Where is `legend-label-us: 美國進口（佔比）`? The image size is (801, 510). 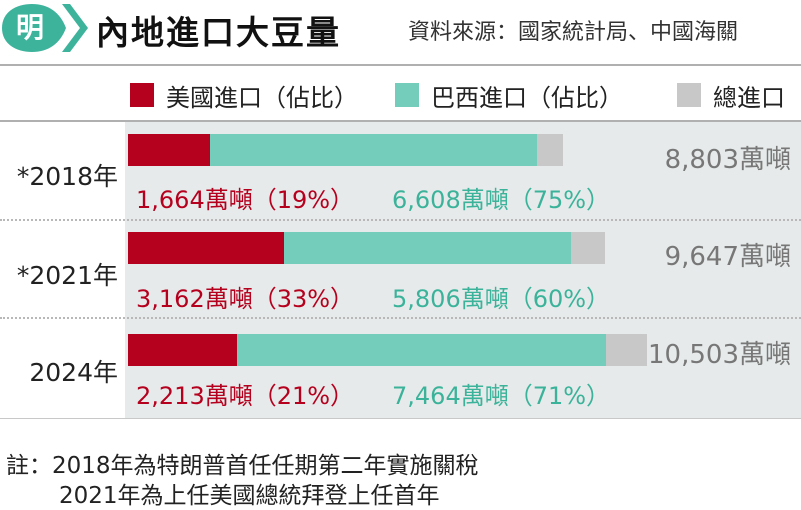
legend-label-us: 美國進口（佔比） is located at coordinates (262, 97).